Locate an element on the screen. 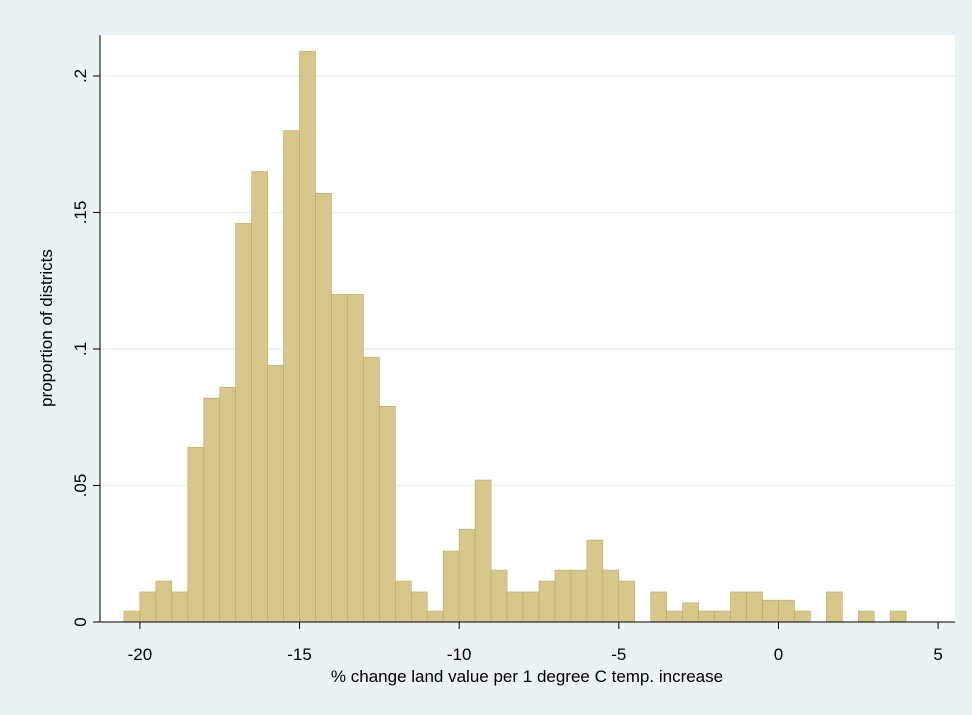 The width and height of the screenshot is (972, 715). y-tick-label: .2 is located at coordinates (80, 76).